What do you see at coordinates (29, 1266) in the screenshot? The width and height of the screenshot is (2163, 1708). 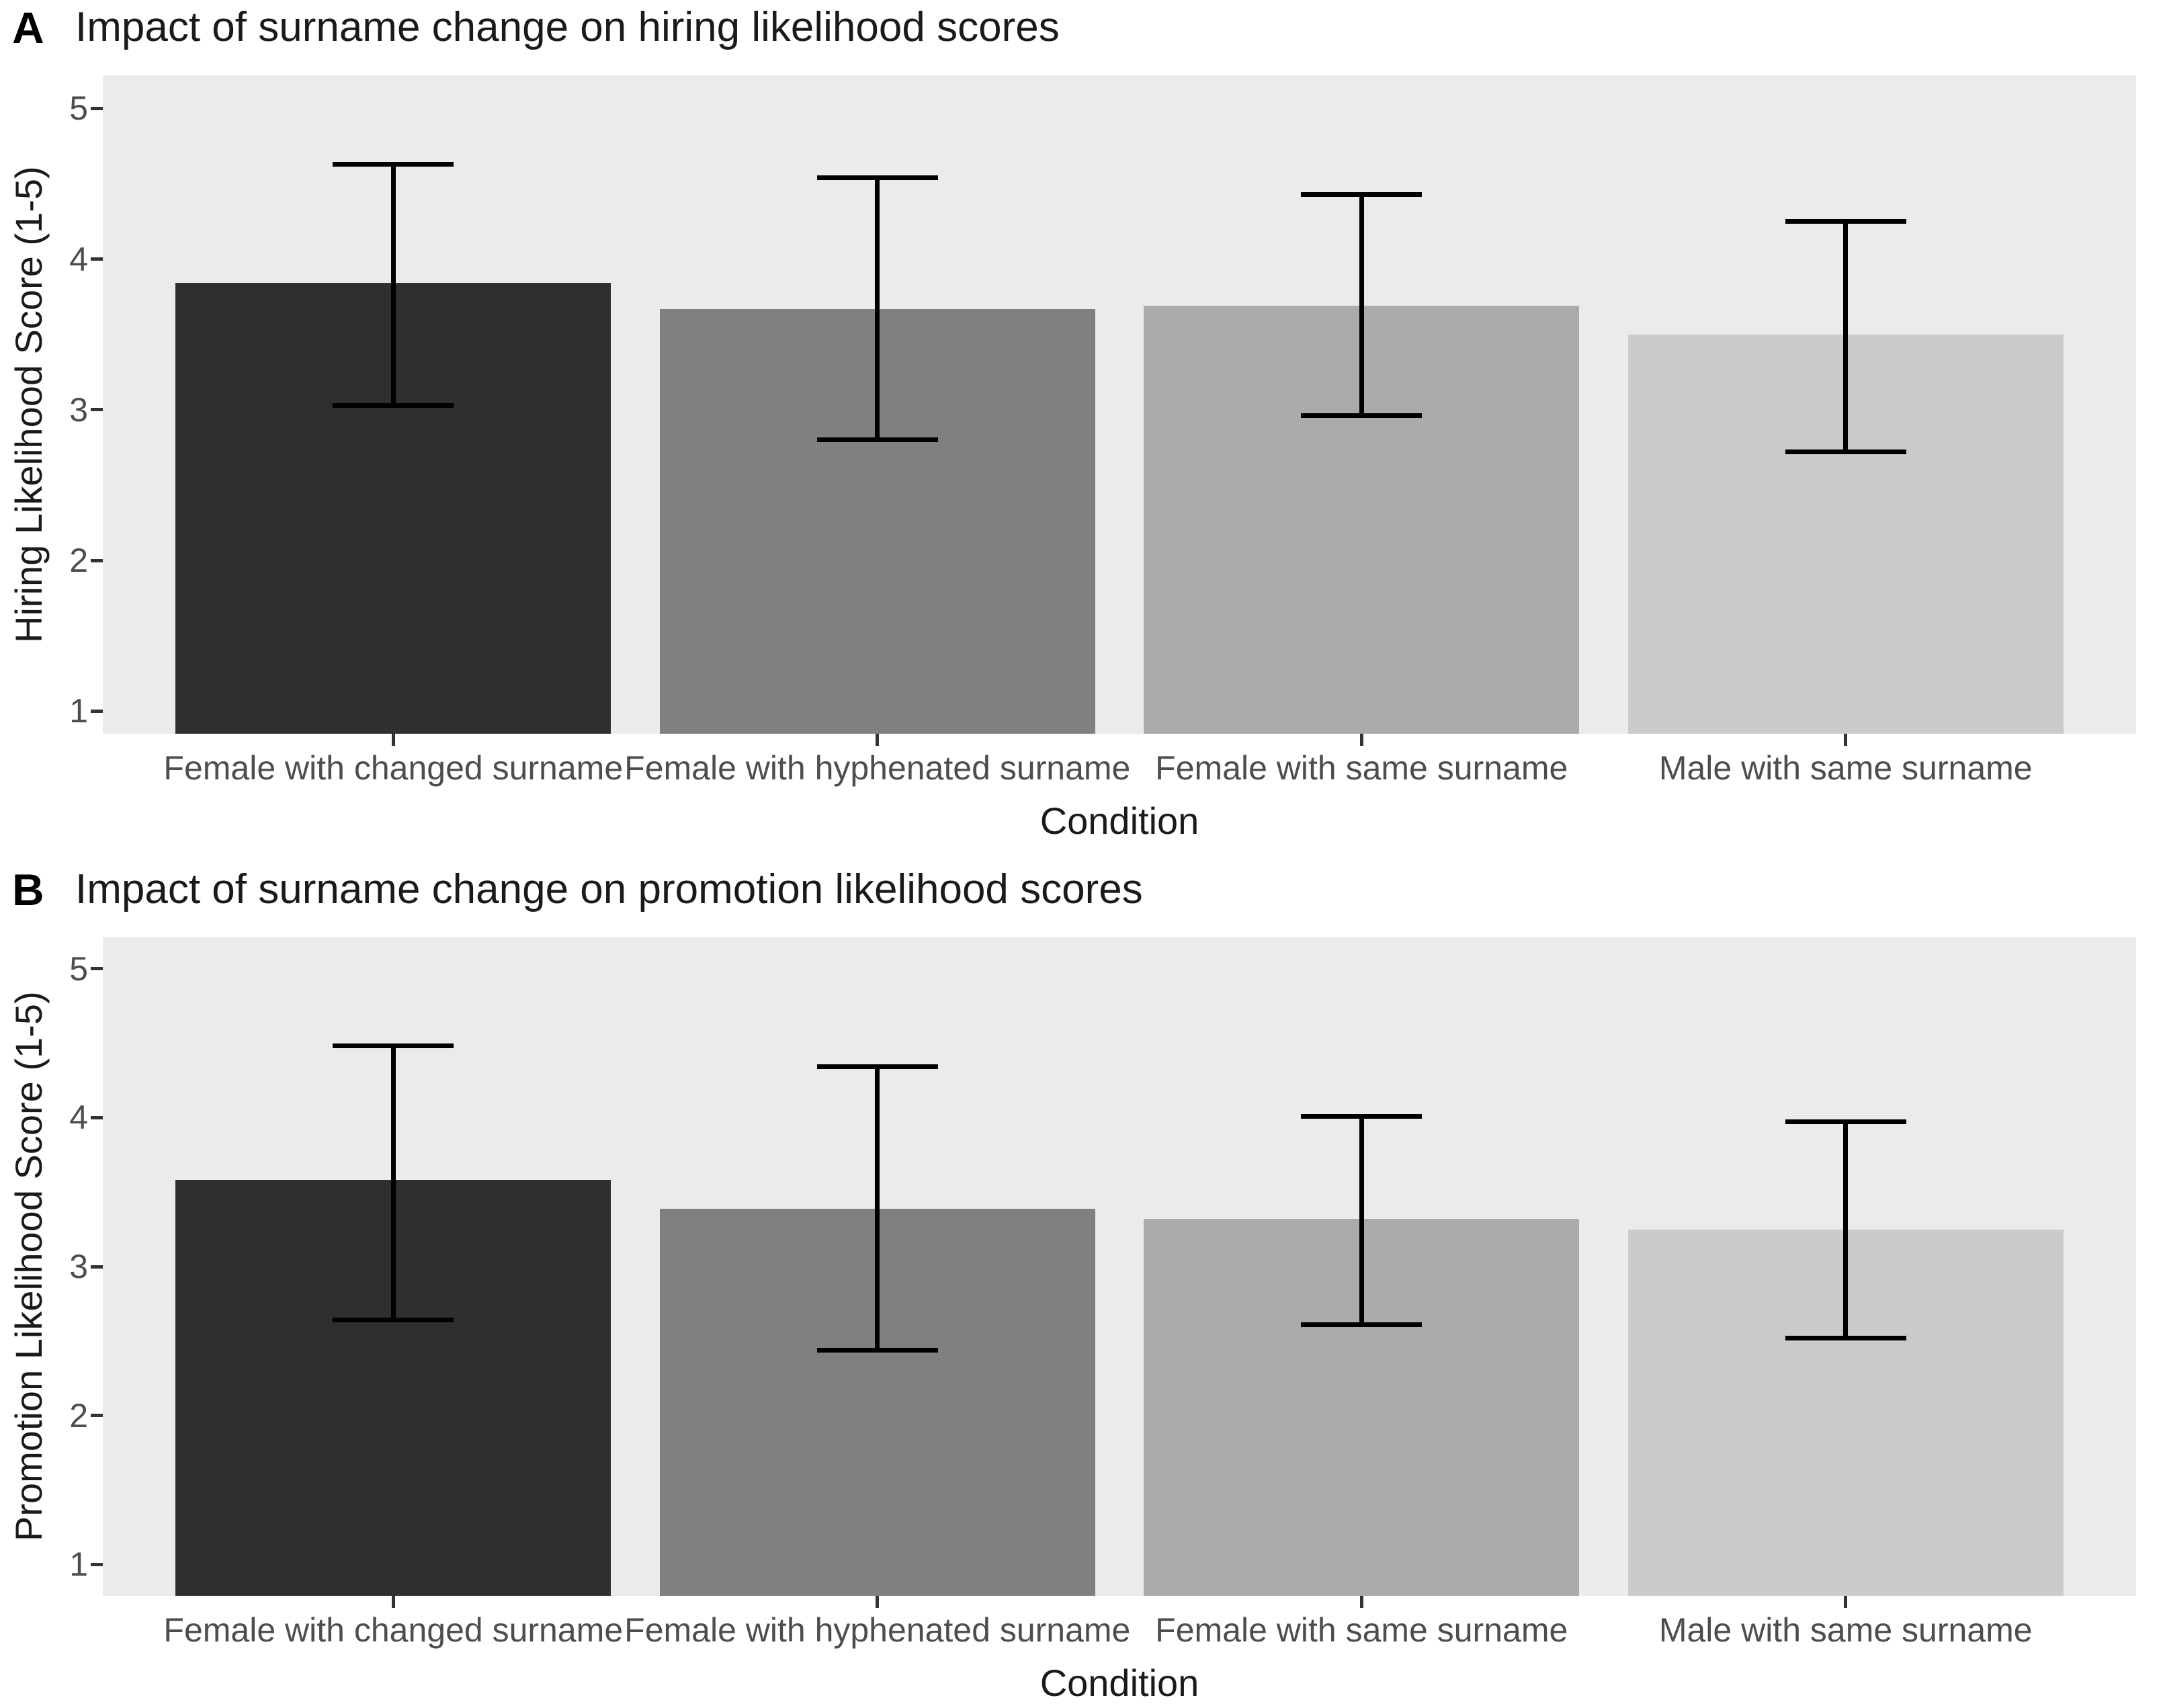 I see `chart-b-y-axis-title: Promotion Likelihood Score (1-5)` at bounding box center [29, 1266].